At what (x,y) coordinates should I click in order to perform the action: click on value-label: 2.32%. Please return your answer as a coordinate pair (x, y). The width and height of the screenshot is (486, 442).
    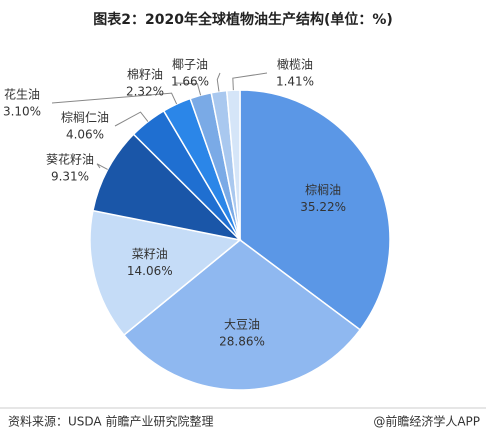
    Looking at the image, I should click on (145, 92).